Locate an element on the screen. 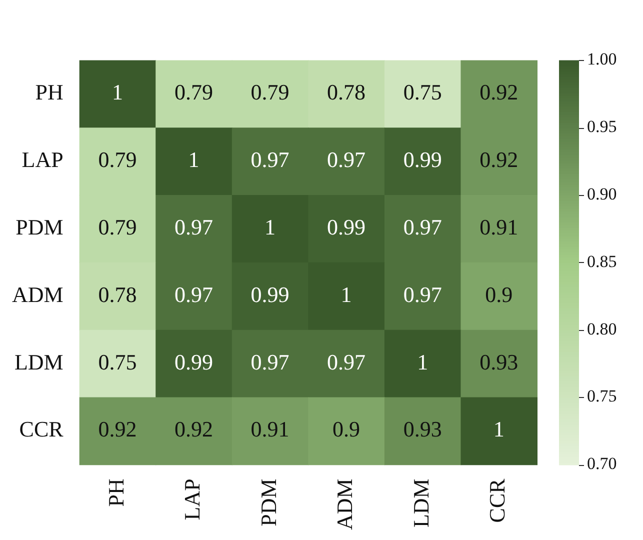 The image size is (643, 540). color-bar-label: 0.95 is located at coordinates (602, 126).